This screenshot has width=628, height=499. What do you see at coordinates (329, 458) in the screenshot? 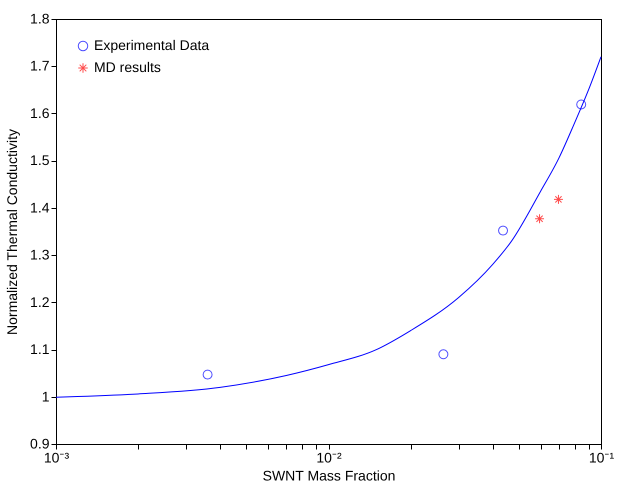
I see `x-tick-label: 10⁻²` at bounding box center [329, 458].